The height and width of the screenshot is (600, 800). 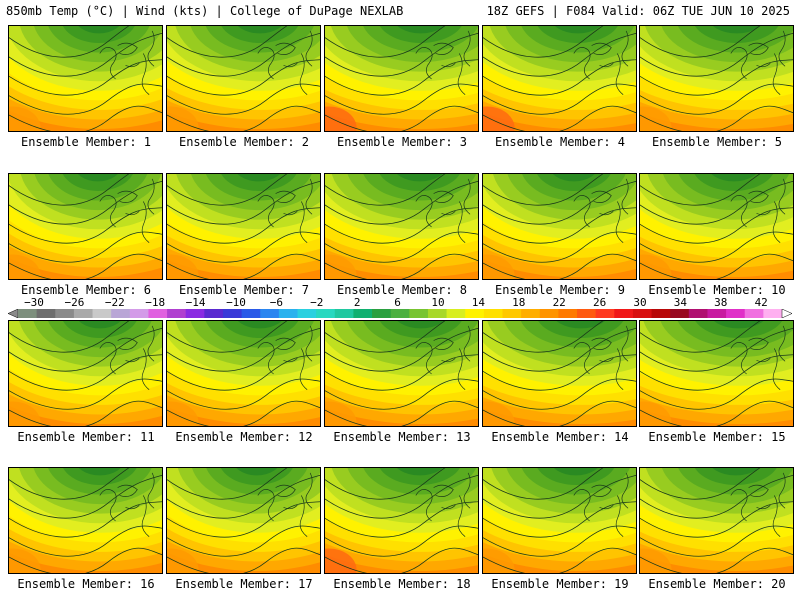 What do you see at coordinates (560, 437) in the screenshot?
I see `member-label: Ensemble Member: 14` at bounding box center [560, 437].